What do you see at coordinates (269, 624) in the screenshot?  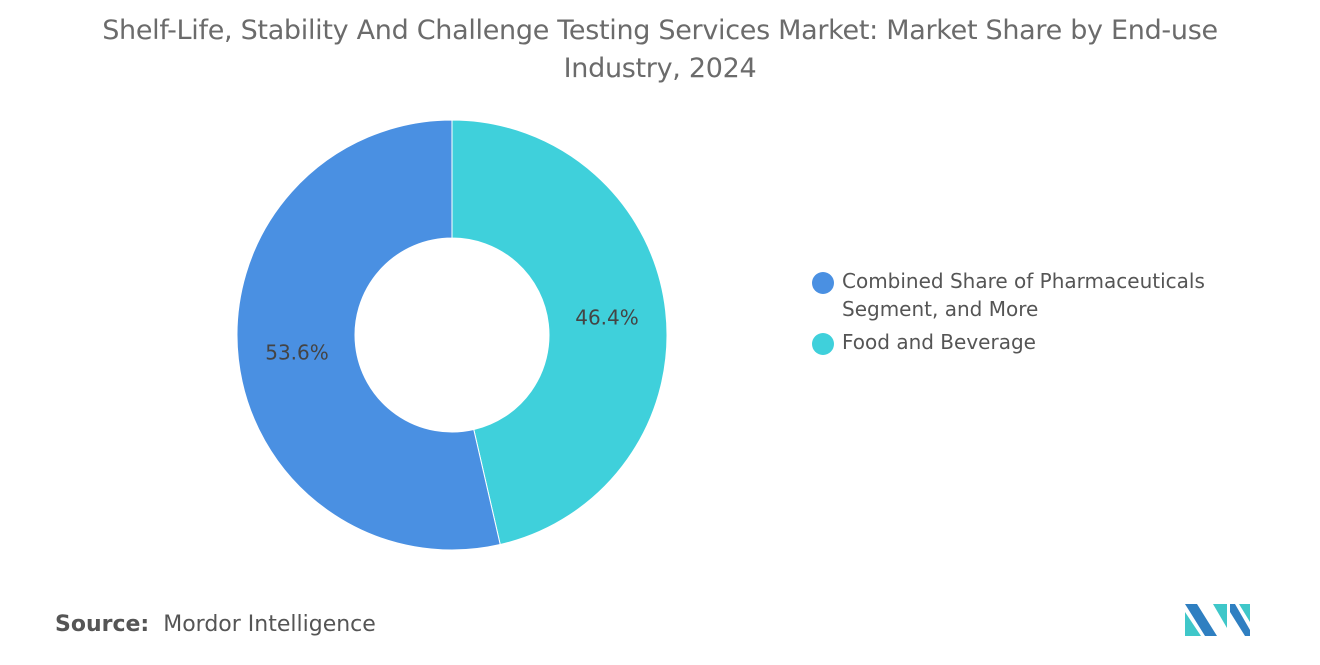 I see `source-value: Mordor Intelligence` at bounding box center [269, 624].